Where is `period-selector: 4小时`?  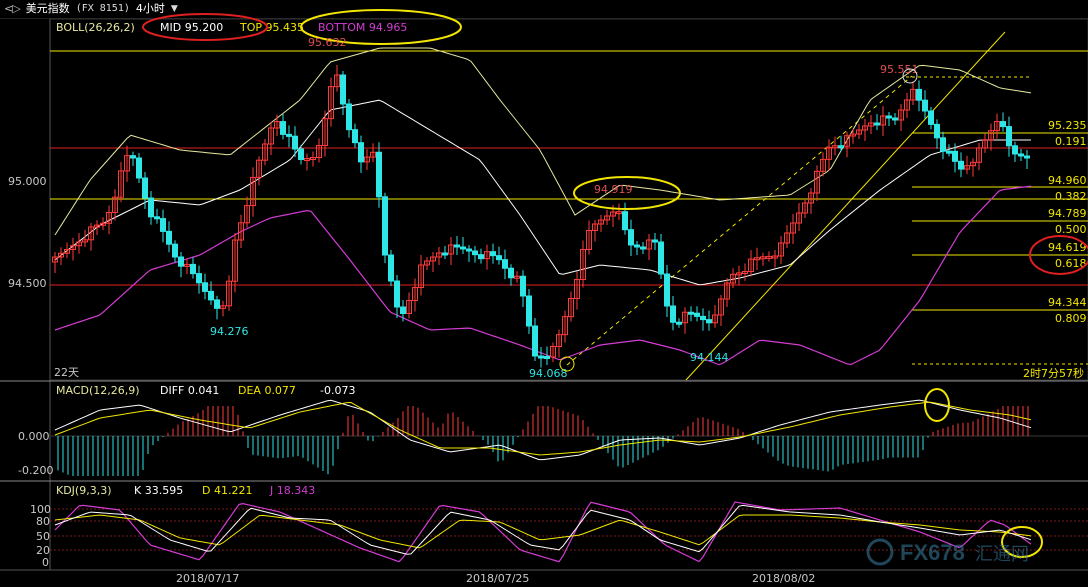 period-selector: 4小时 is located at coordinates (150, 8).